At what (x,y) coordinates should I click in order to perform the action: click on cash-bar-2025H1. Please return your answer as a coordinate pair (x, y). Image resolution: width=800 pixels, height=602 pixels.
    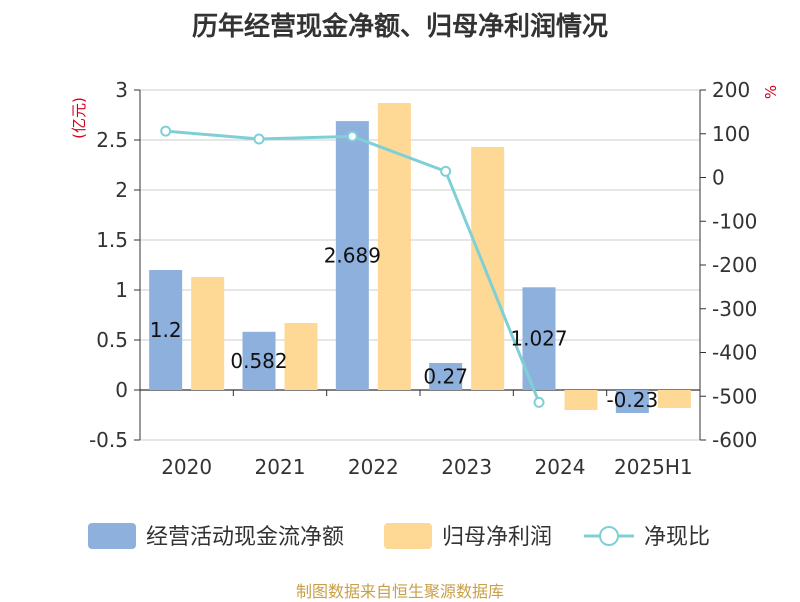
    Looking at the image, I should click on (632, 401).